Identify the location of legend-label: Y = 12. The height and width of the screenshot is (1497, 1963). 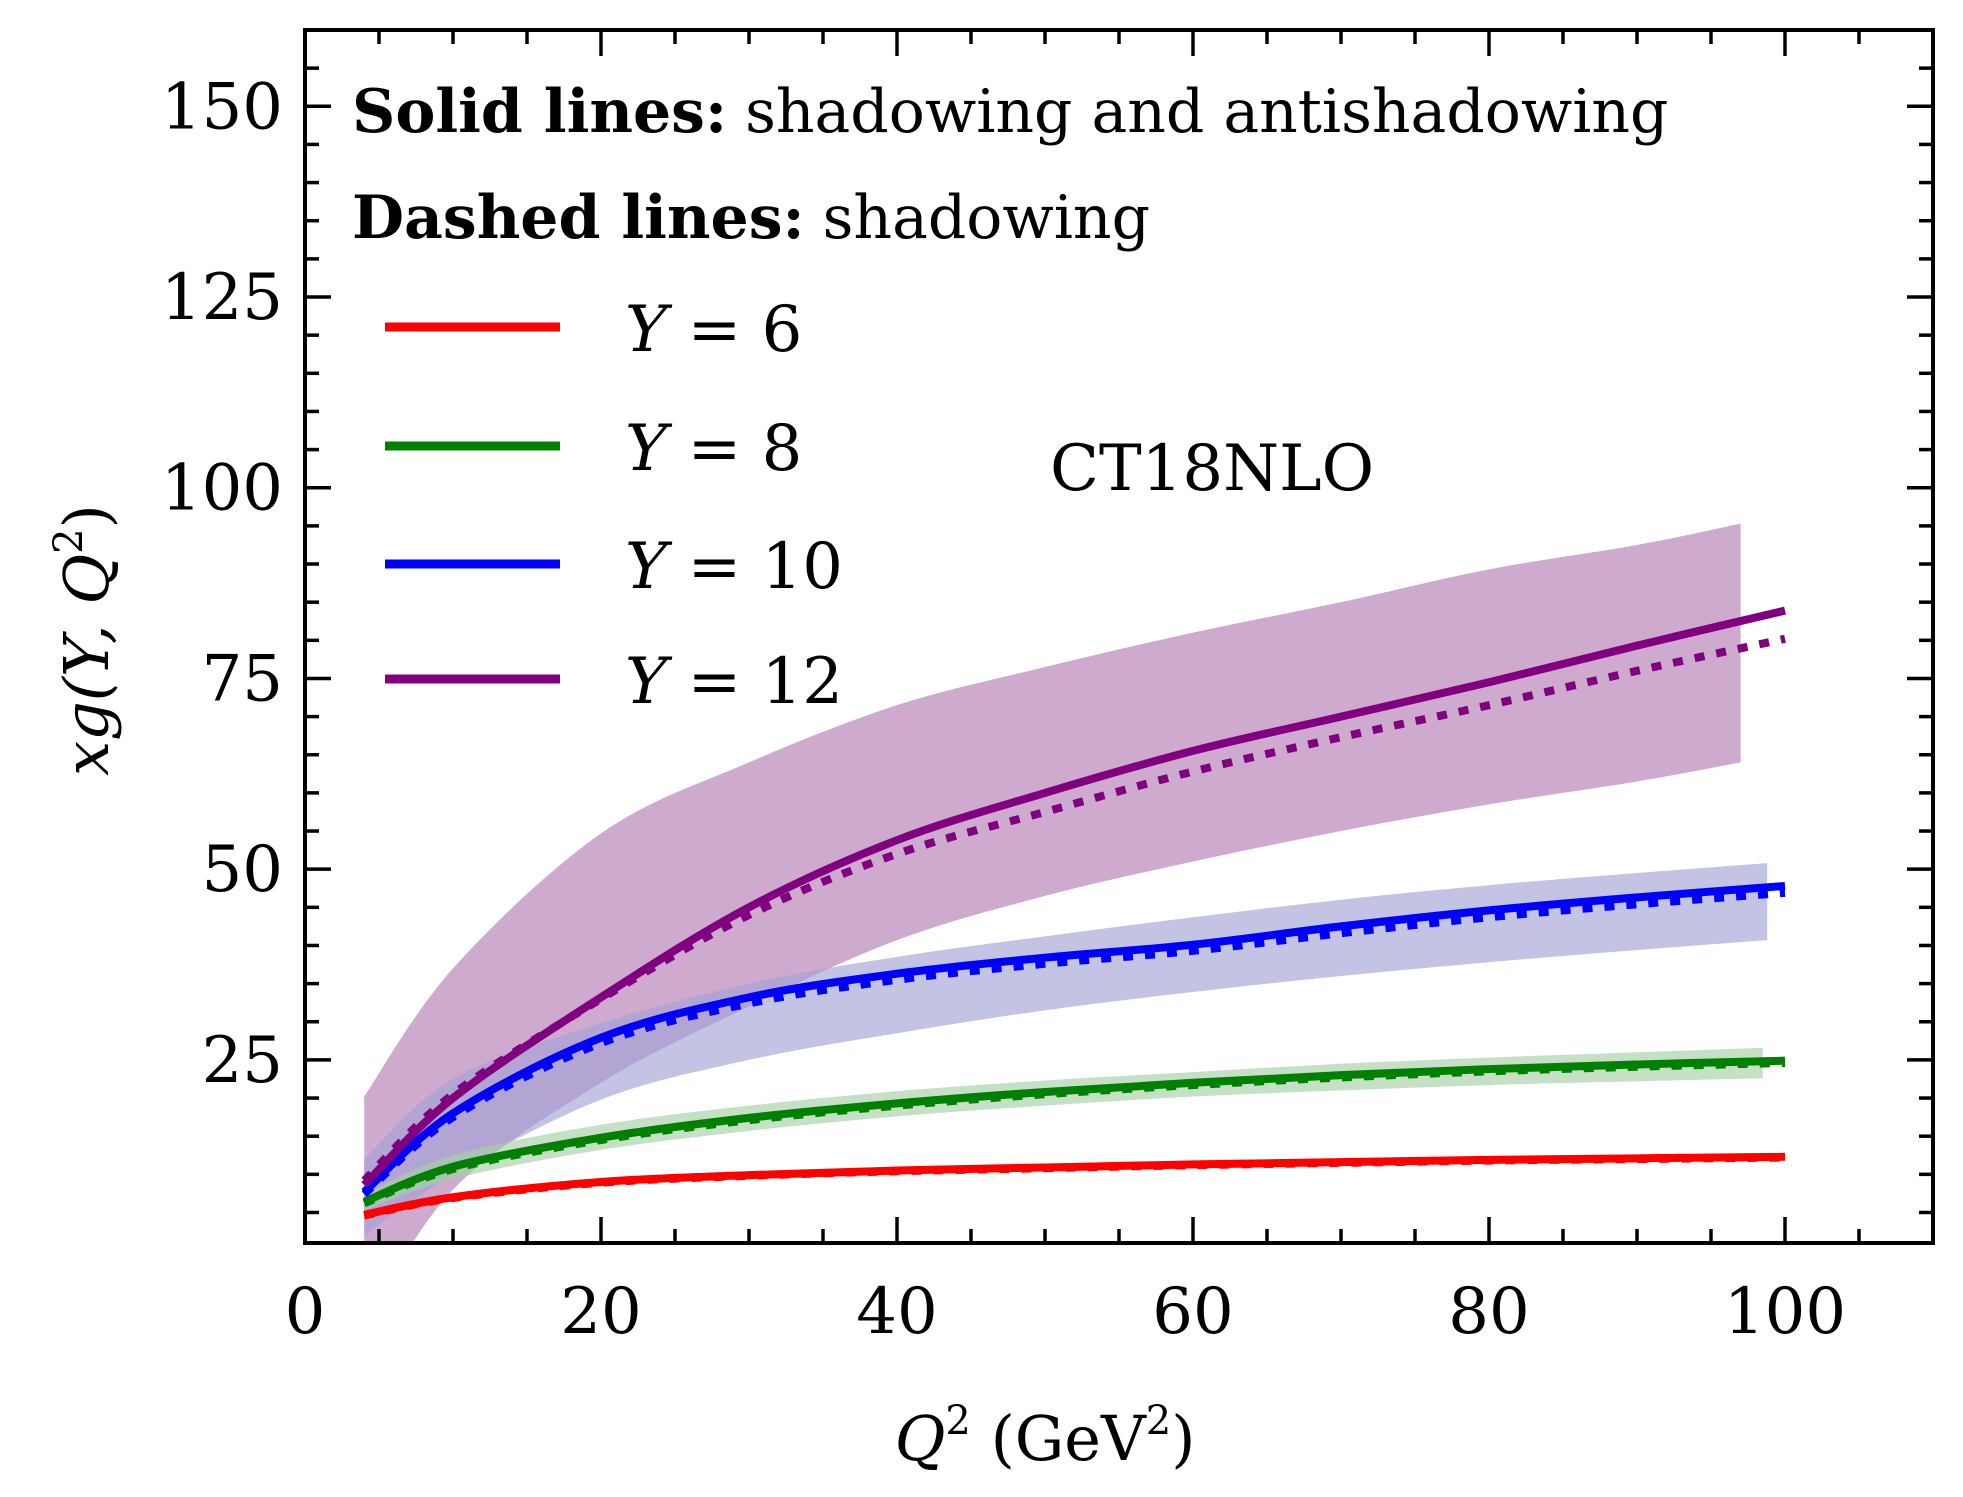
(734, 682).